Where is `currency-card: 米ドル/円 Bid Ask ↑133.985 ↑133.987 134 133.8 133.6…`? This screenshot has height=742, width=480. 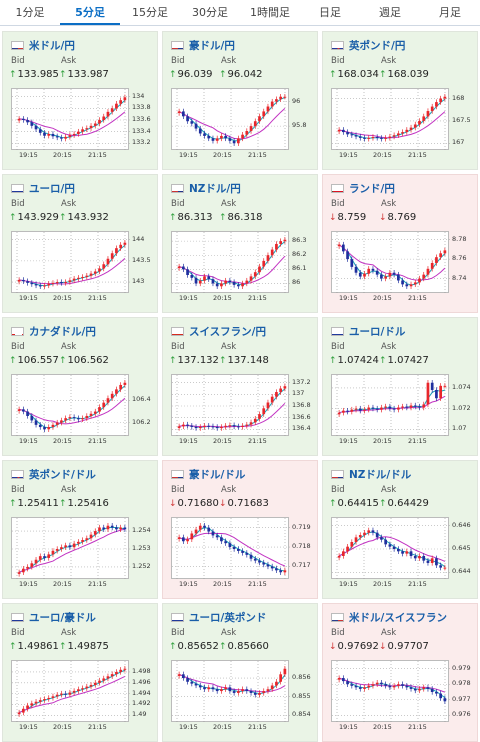
currency-card: 米ドル/円 Bid Ask ↑133.985 ↑133.987 134 133.8 133.6… is located at coordinates (80, 100).